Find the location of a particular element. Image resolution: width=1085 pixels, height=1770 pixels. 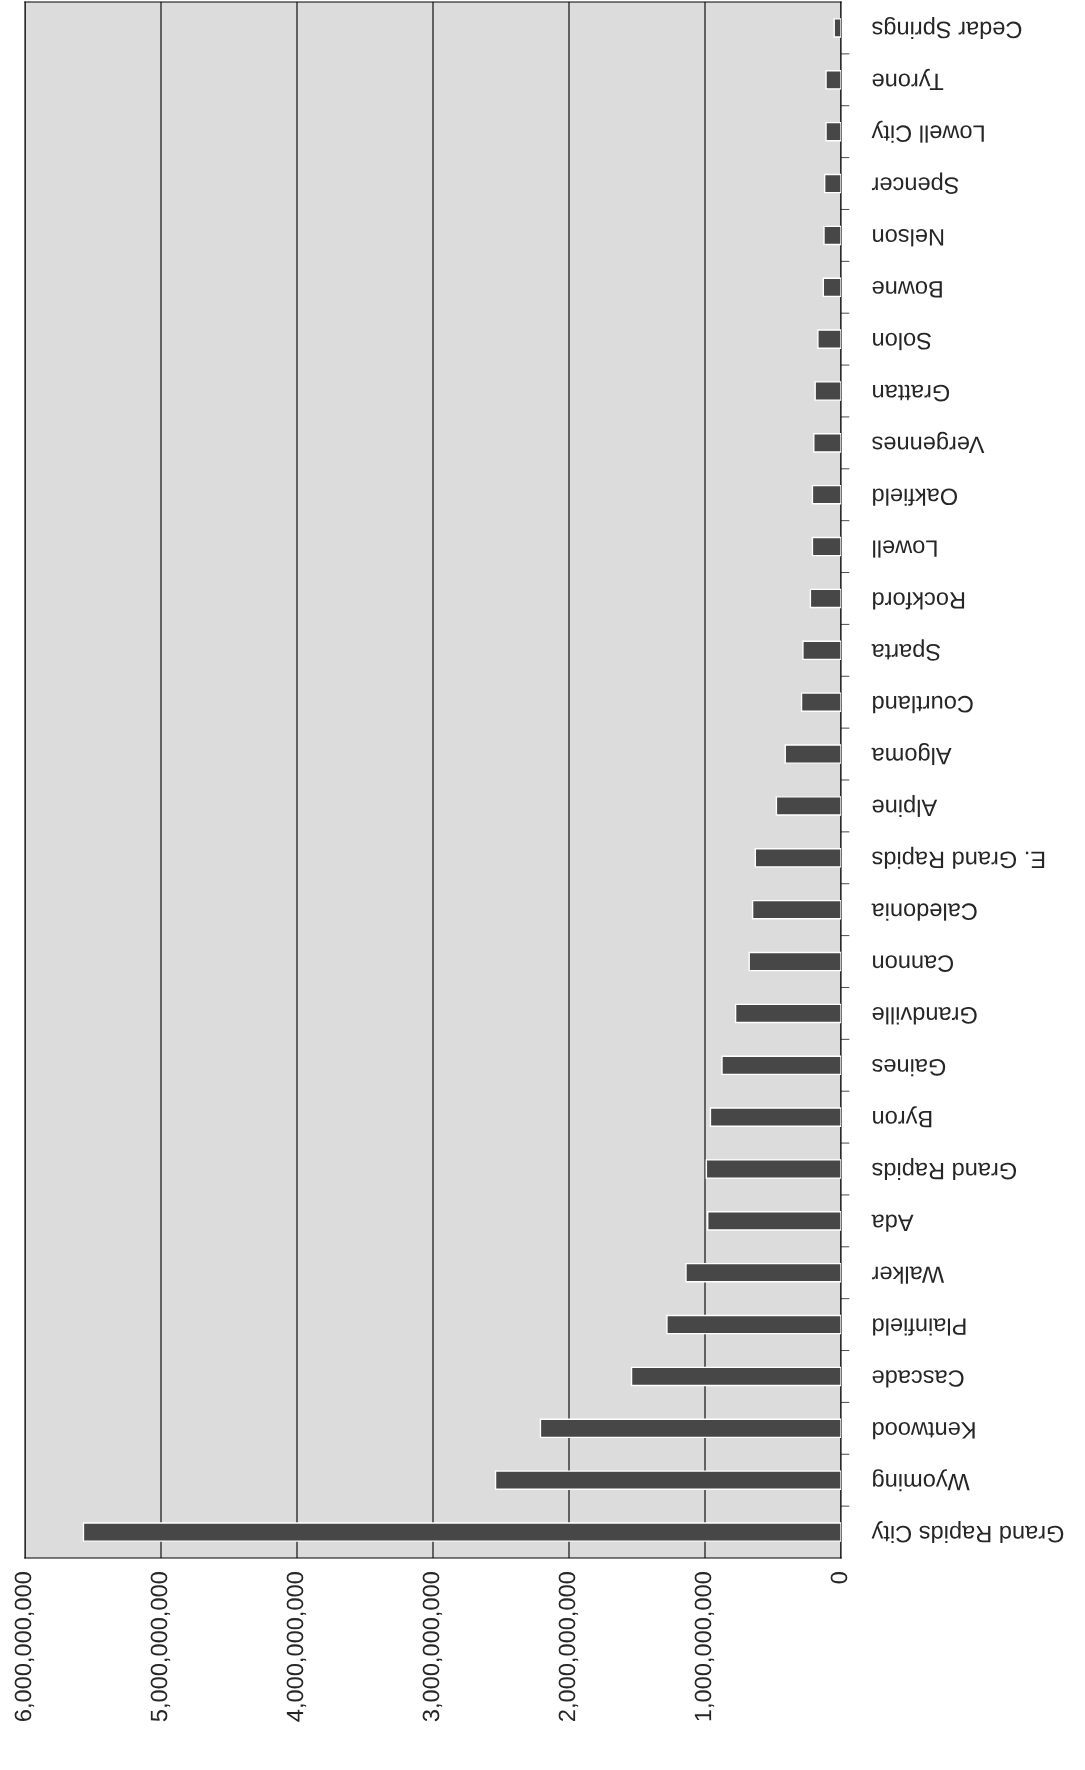

y-tick-label: Cascade is located at coordinates (918, 1379).